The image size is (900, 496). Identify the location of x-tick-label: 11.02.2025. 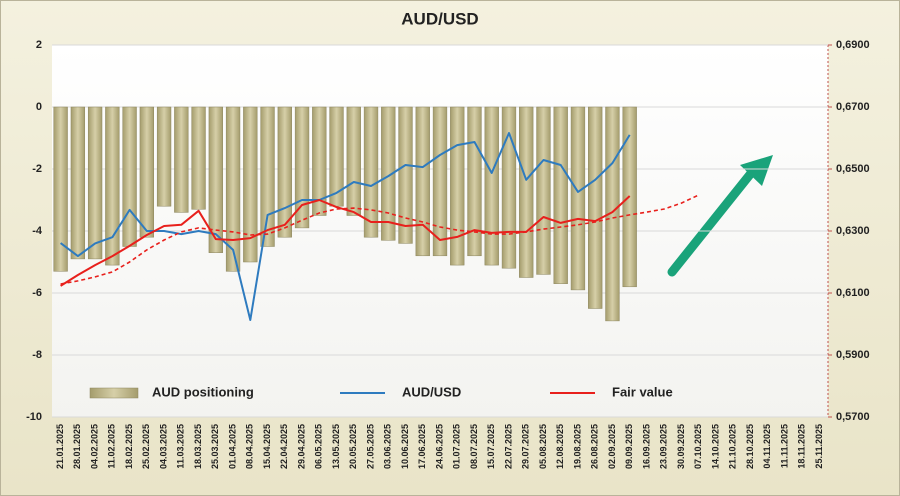
(112, 446).